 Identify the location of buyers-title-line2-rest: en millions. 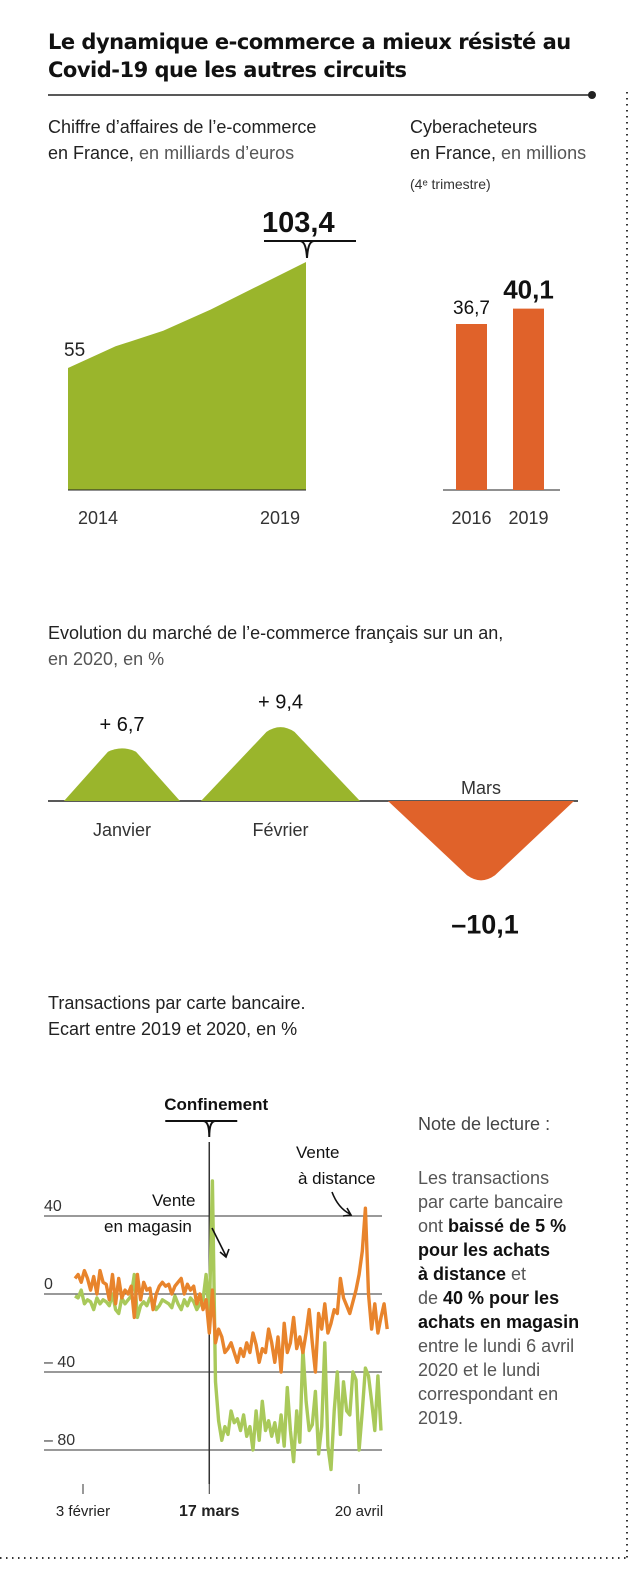
(541, 153).